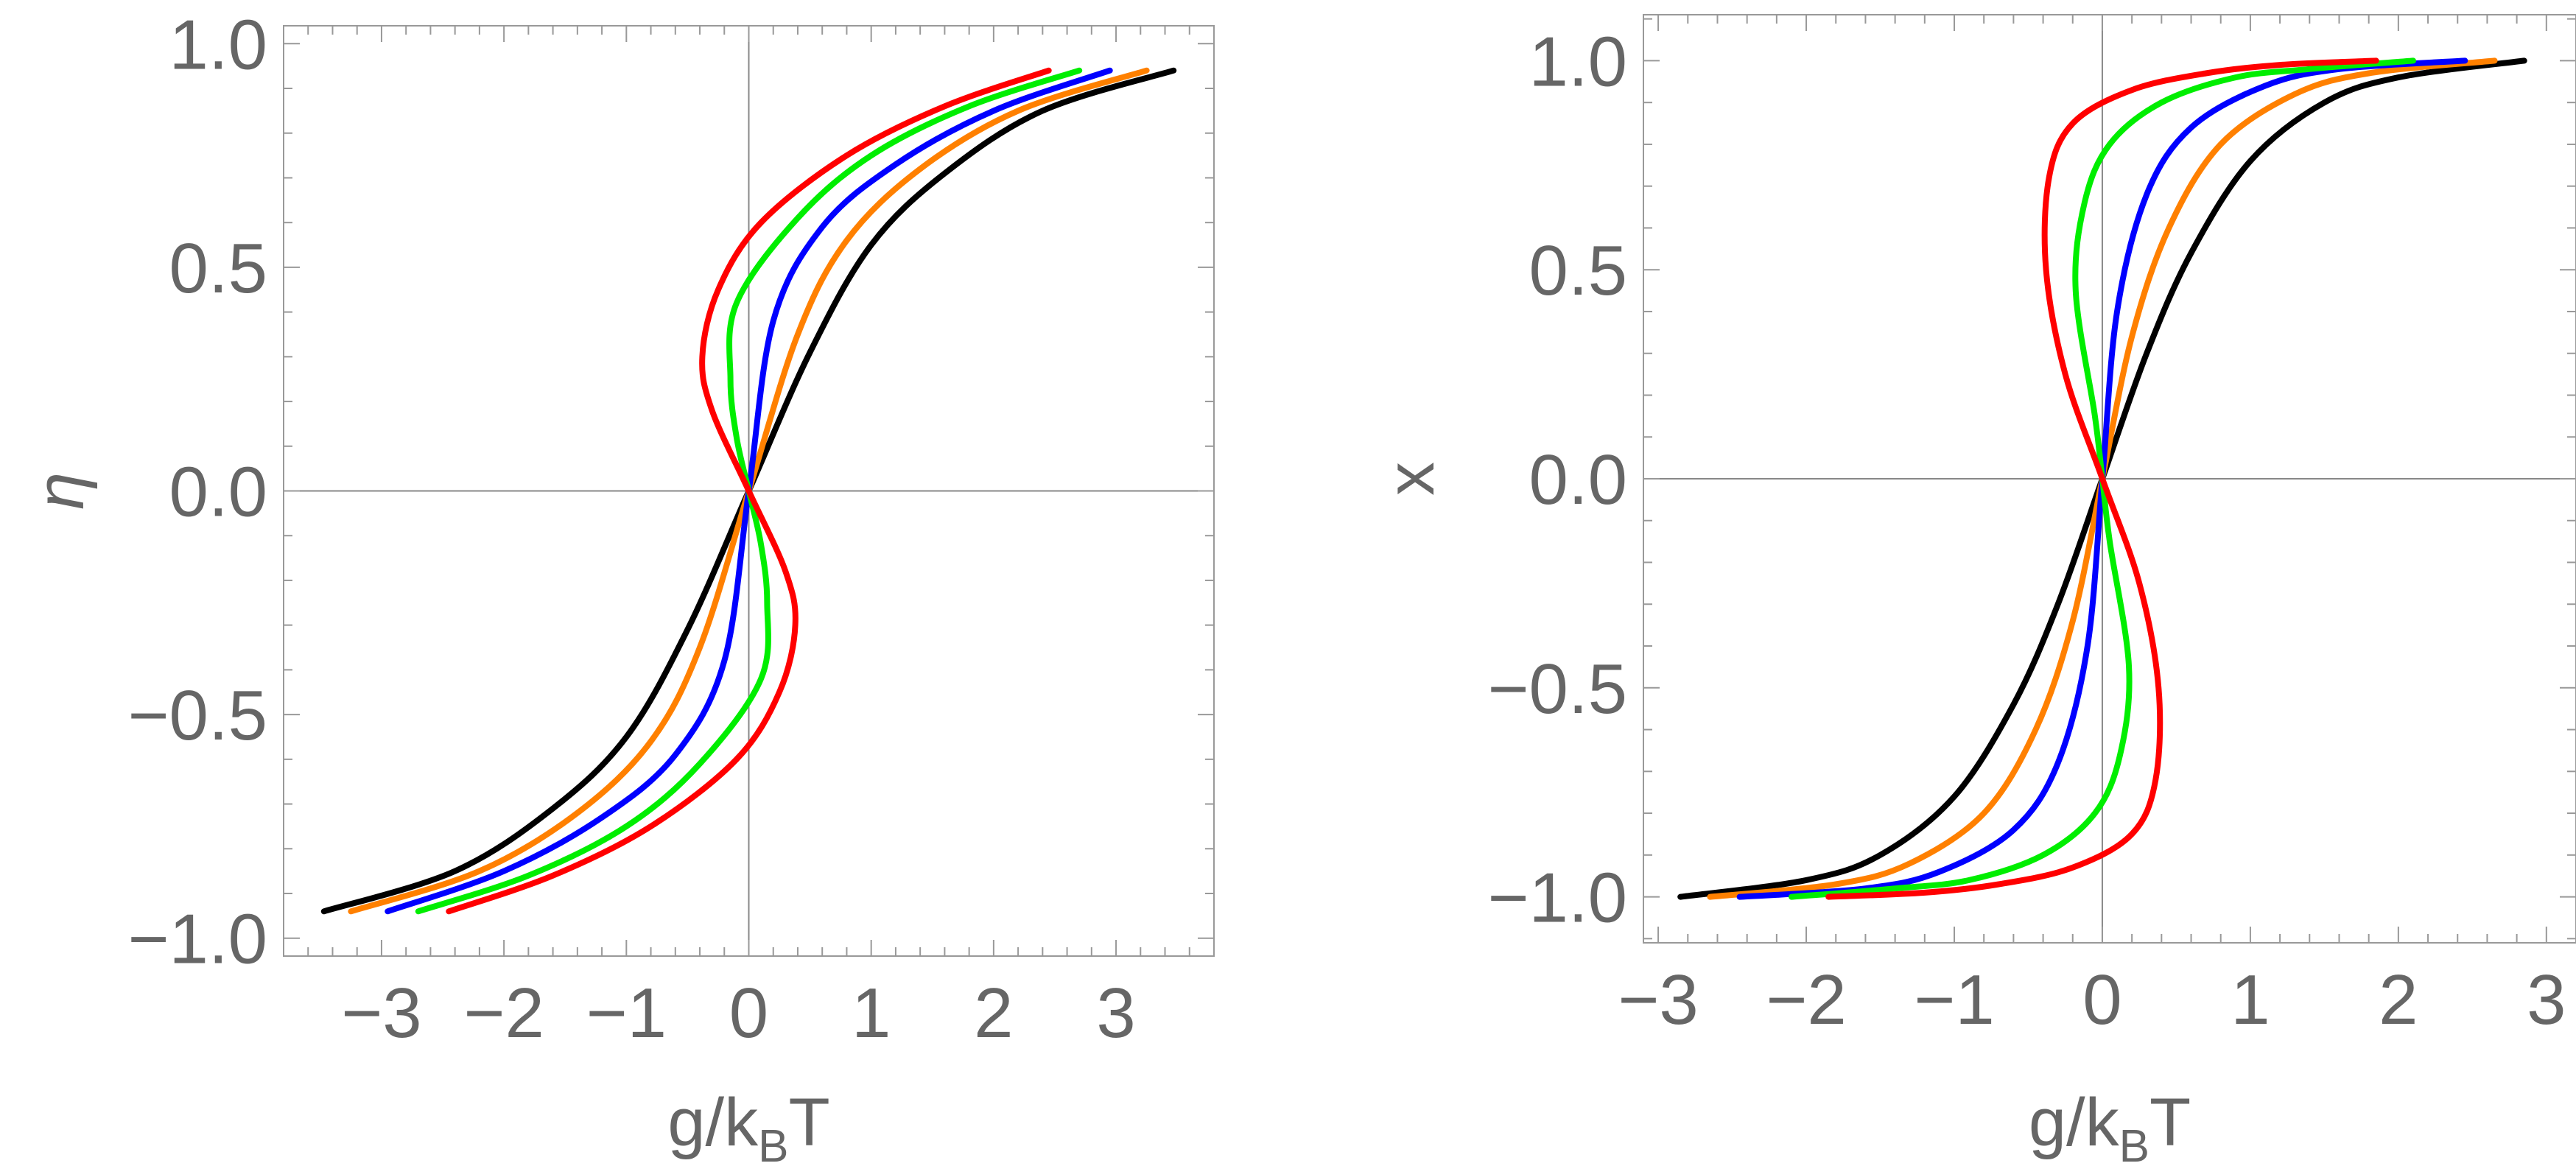 The image size is (2576, 1166). I want to click on chart-2-xtick-label: −1, so click(1954, 1000).